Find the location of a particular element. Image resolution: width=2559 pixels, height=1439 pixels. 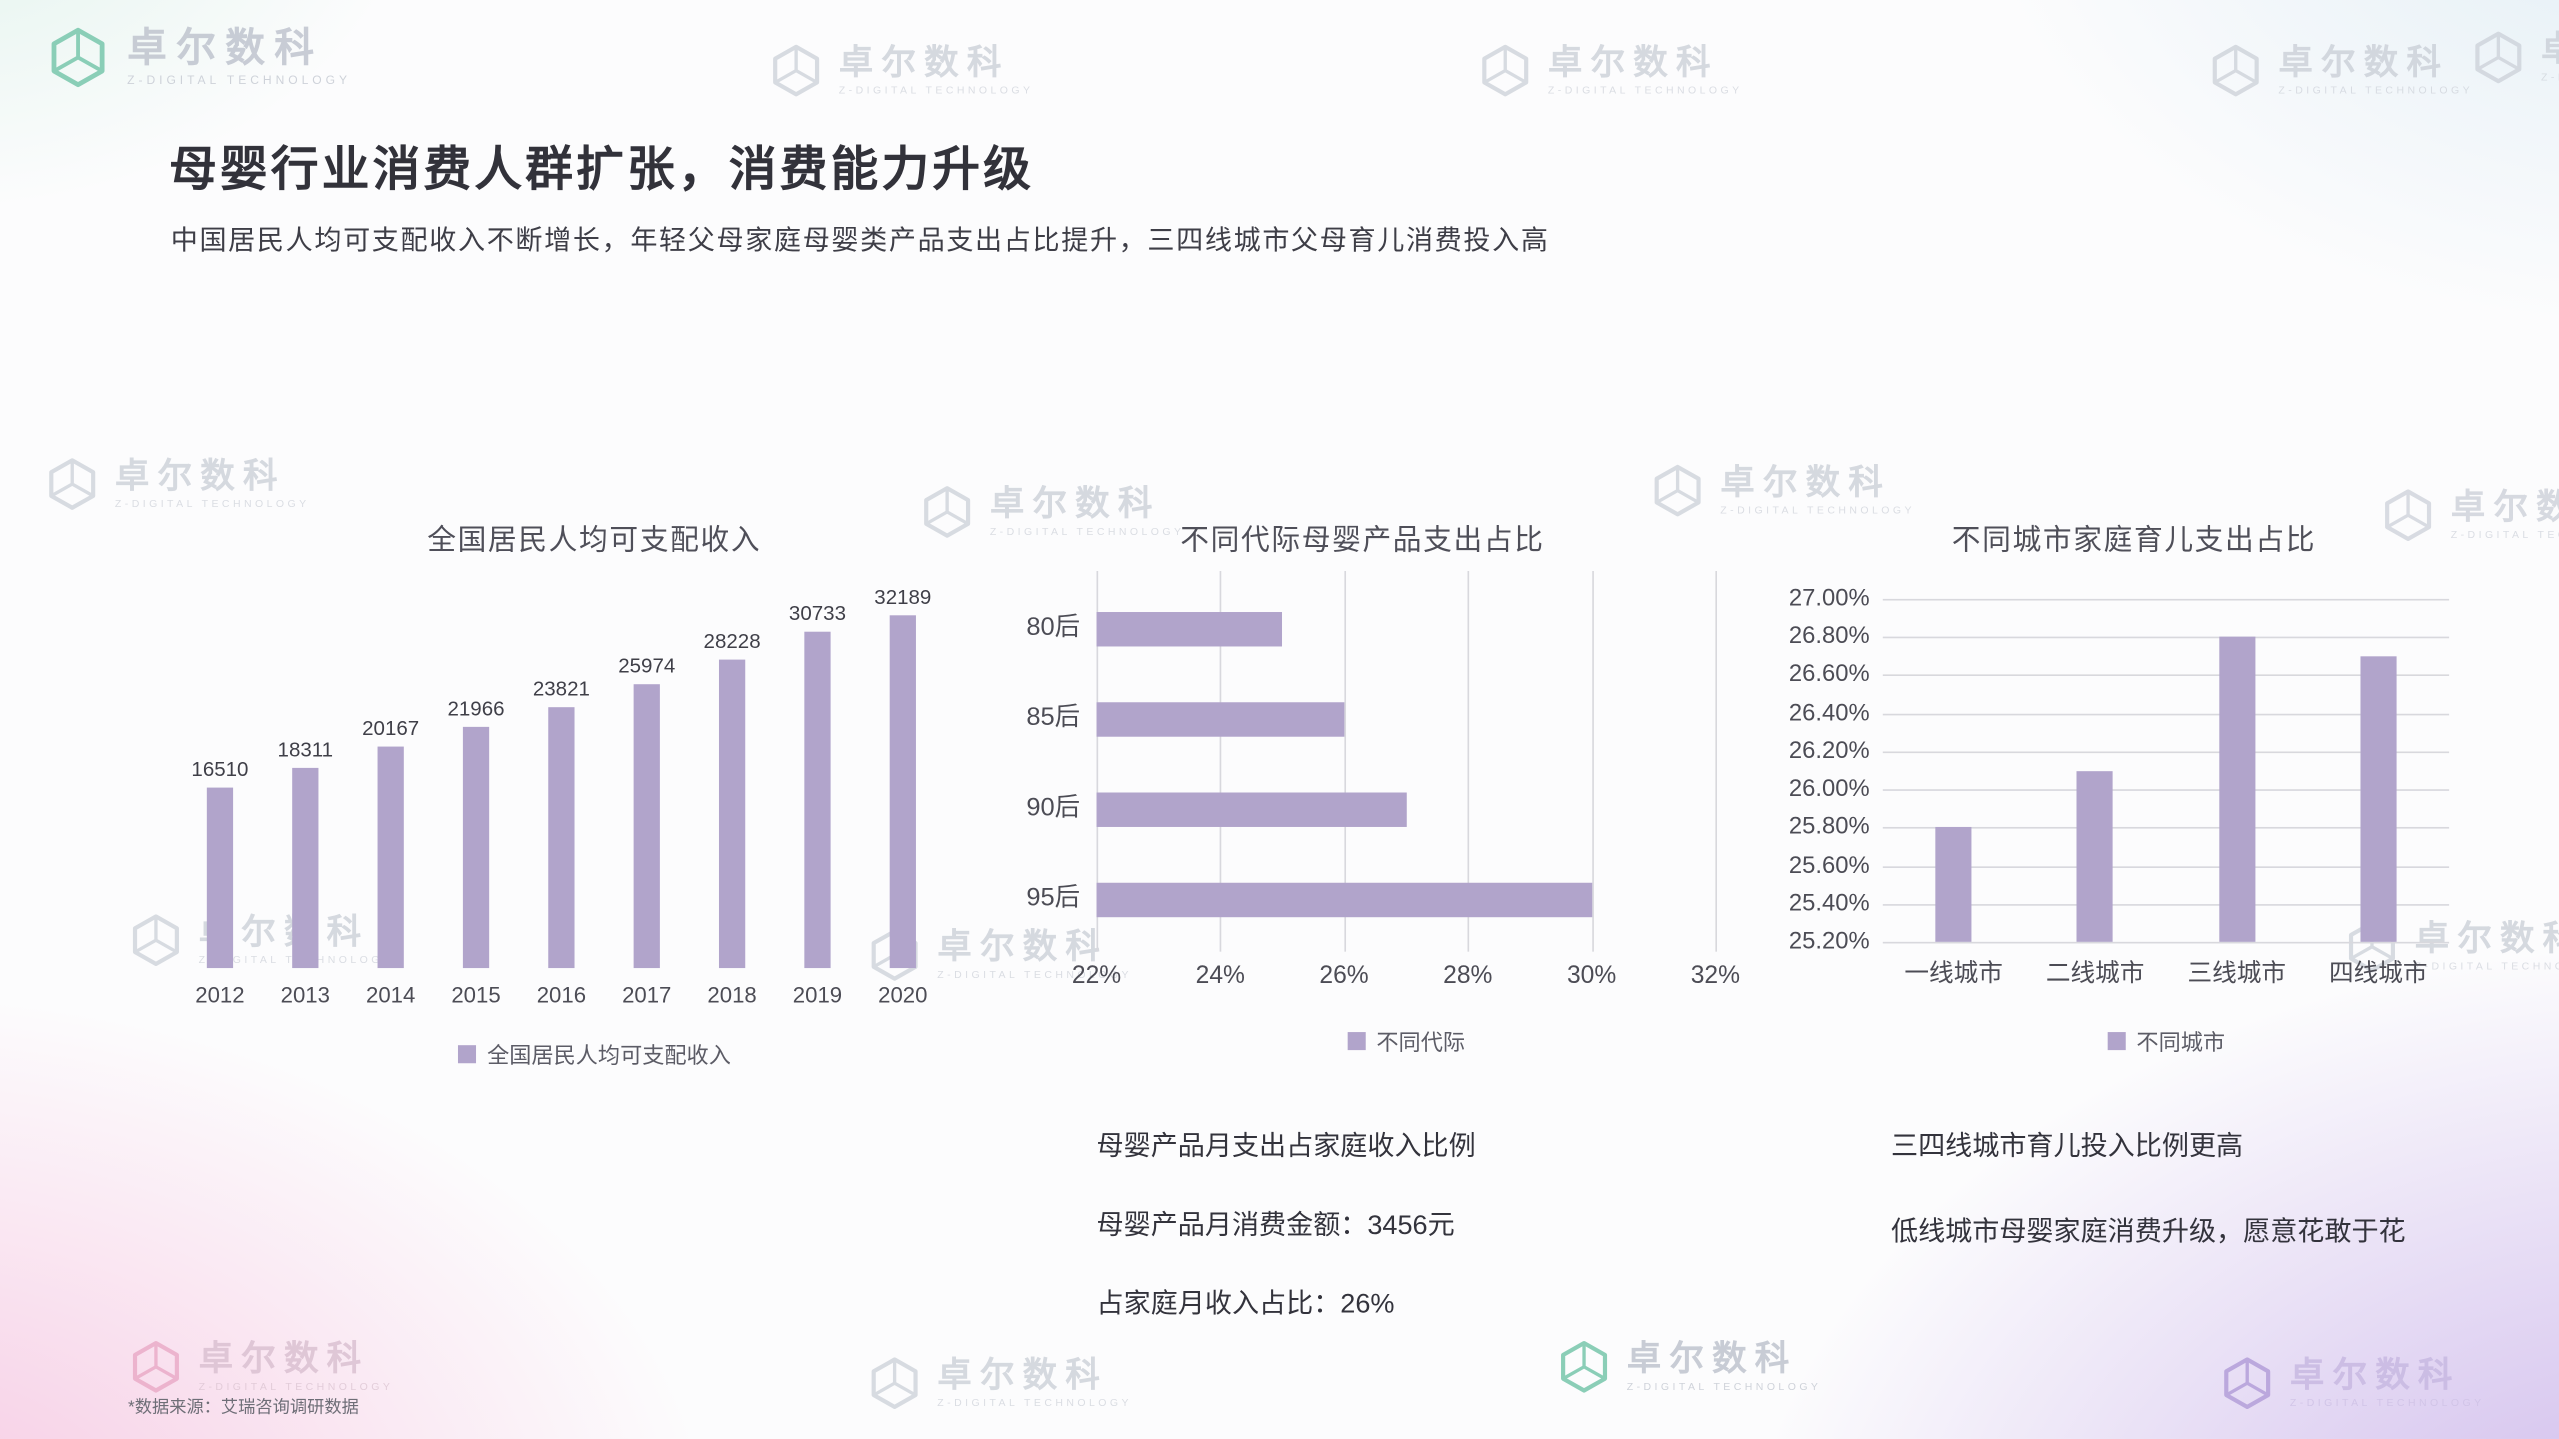

note-line: 三四线城市育儿投入比例更高 is located at coordinates (2067, 1147).